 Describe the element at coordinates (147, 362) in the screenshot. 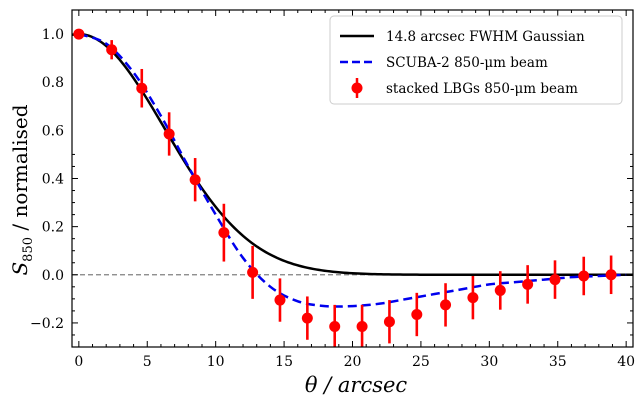

I see `x-tick-label: 5` at that location.